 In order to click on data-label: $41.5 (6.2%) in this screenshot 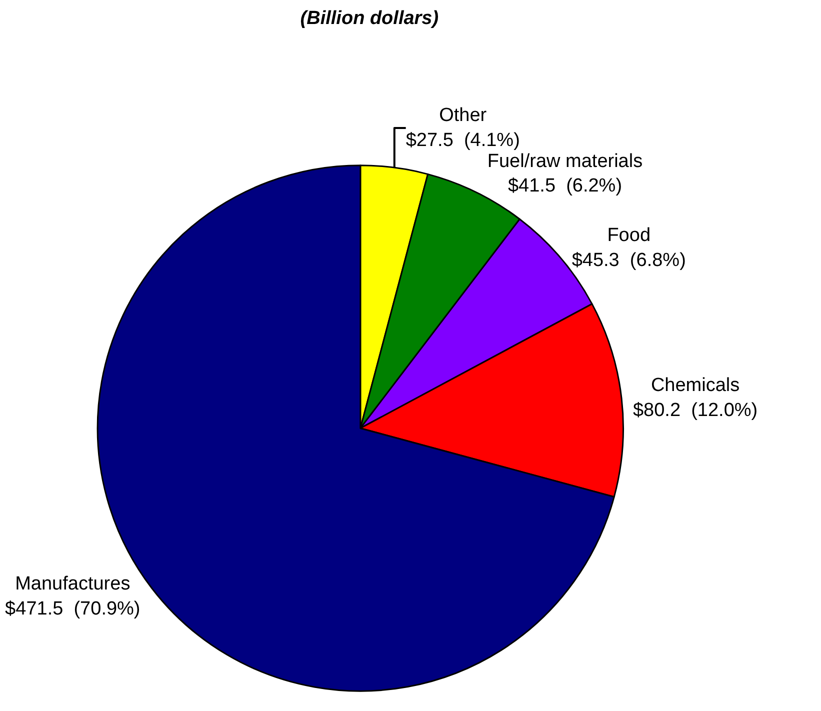, I will do `click(565, 186)`.